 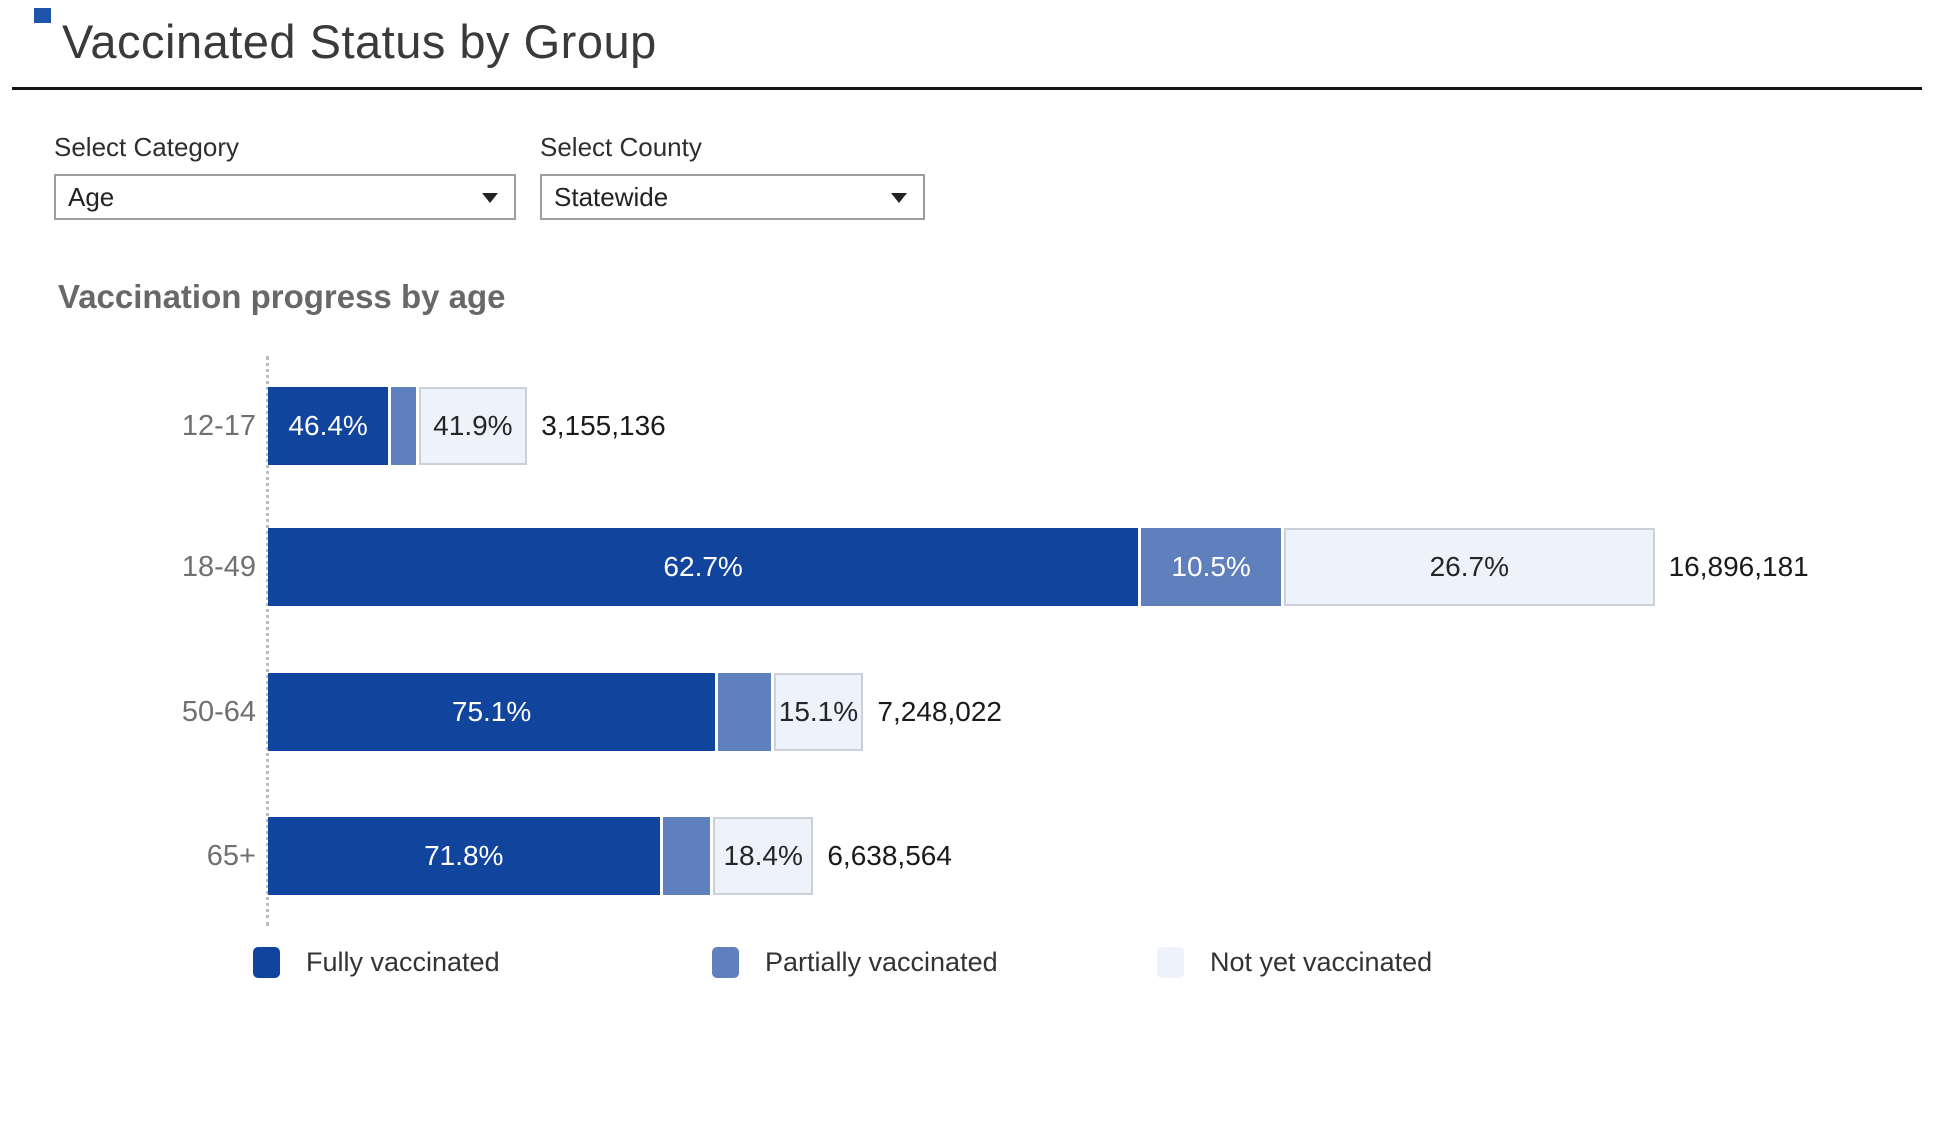 What do you see at coordinates (967, 856) in the screenshot?
I see `bar-row: 65+ 71.8% 18.4% 6,638,564` at bounding box center [967, 856].